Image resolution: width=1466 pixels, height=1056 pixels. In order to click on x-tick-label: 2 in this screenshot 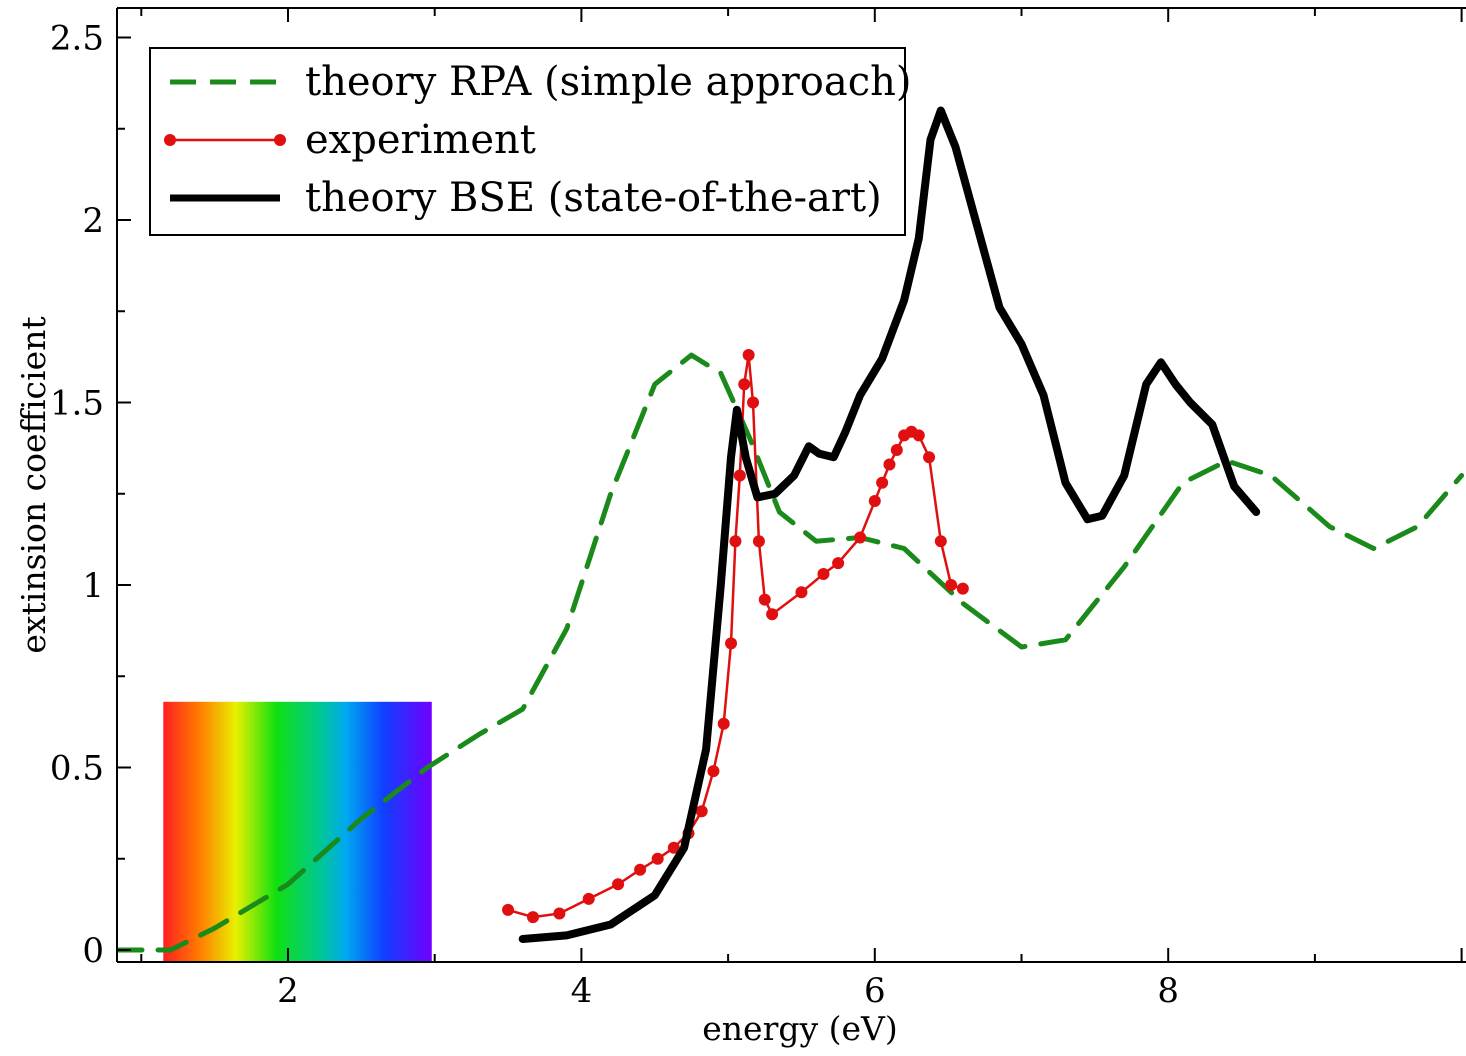, I will do `click(288, 991)`.